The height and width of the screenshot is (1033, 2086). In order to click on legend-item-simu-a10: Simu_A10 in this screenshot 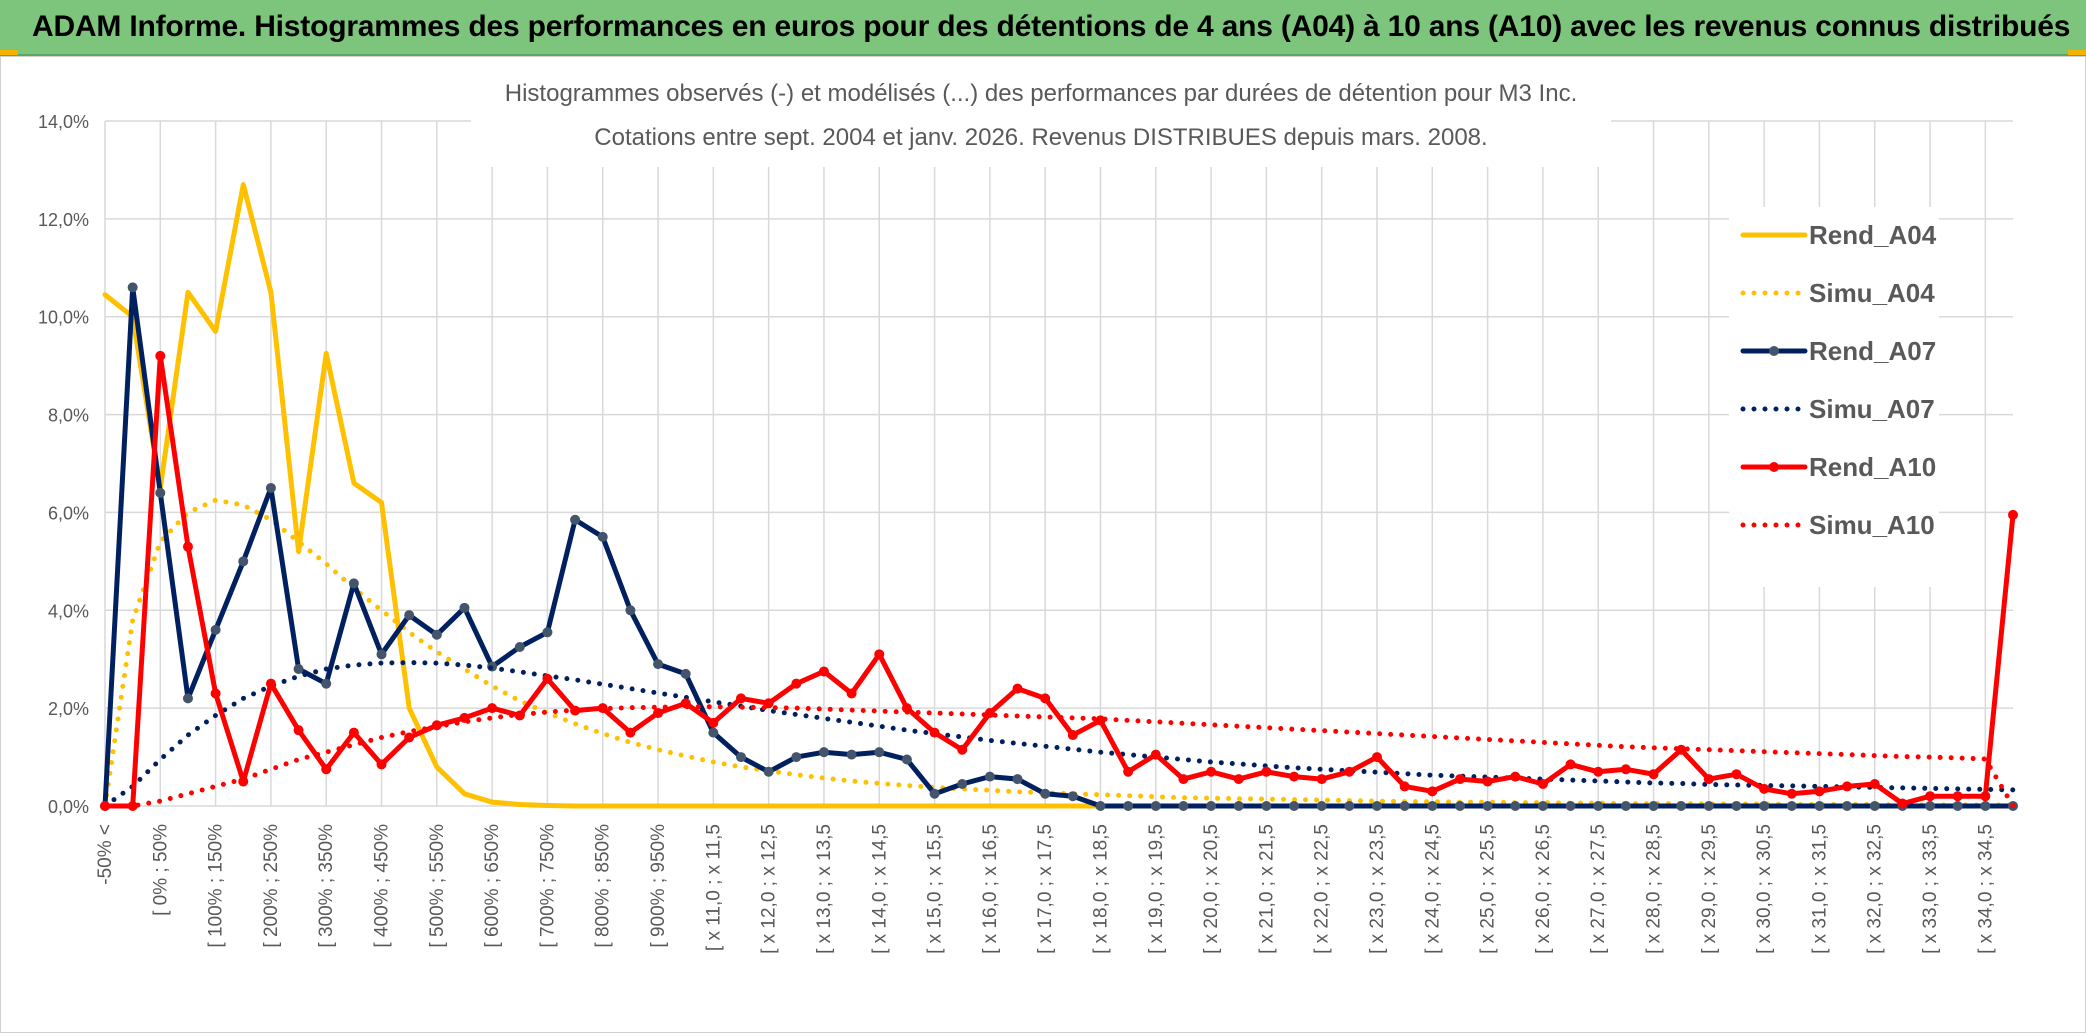, I will do `click(1837, 525)`.